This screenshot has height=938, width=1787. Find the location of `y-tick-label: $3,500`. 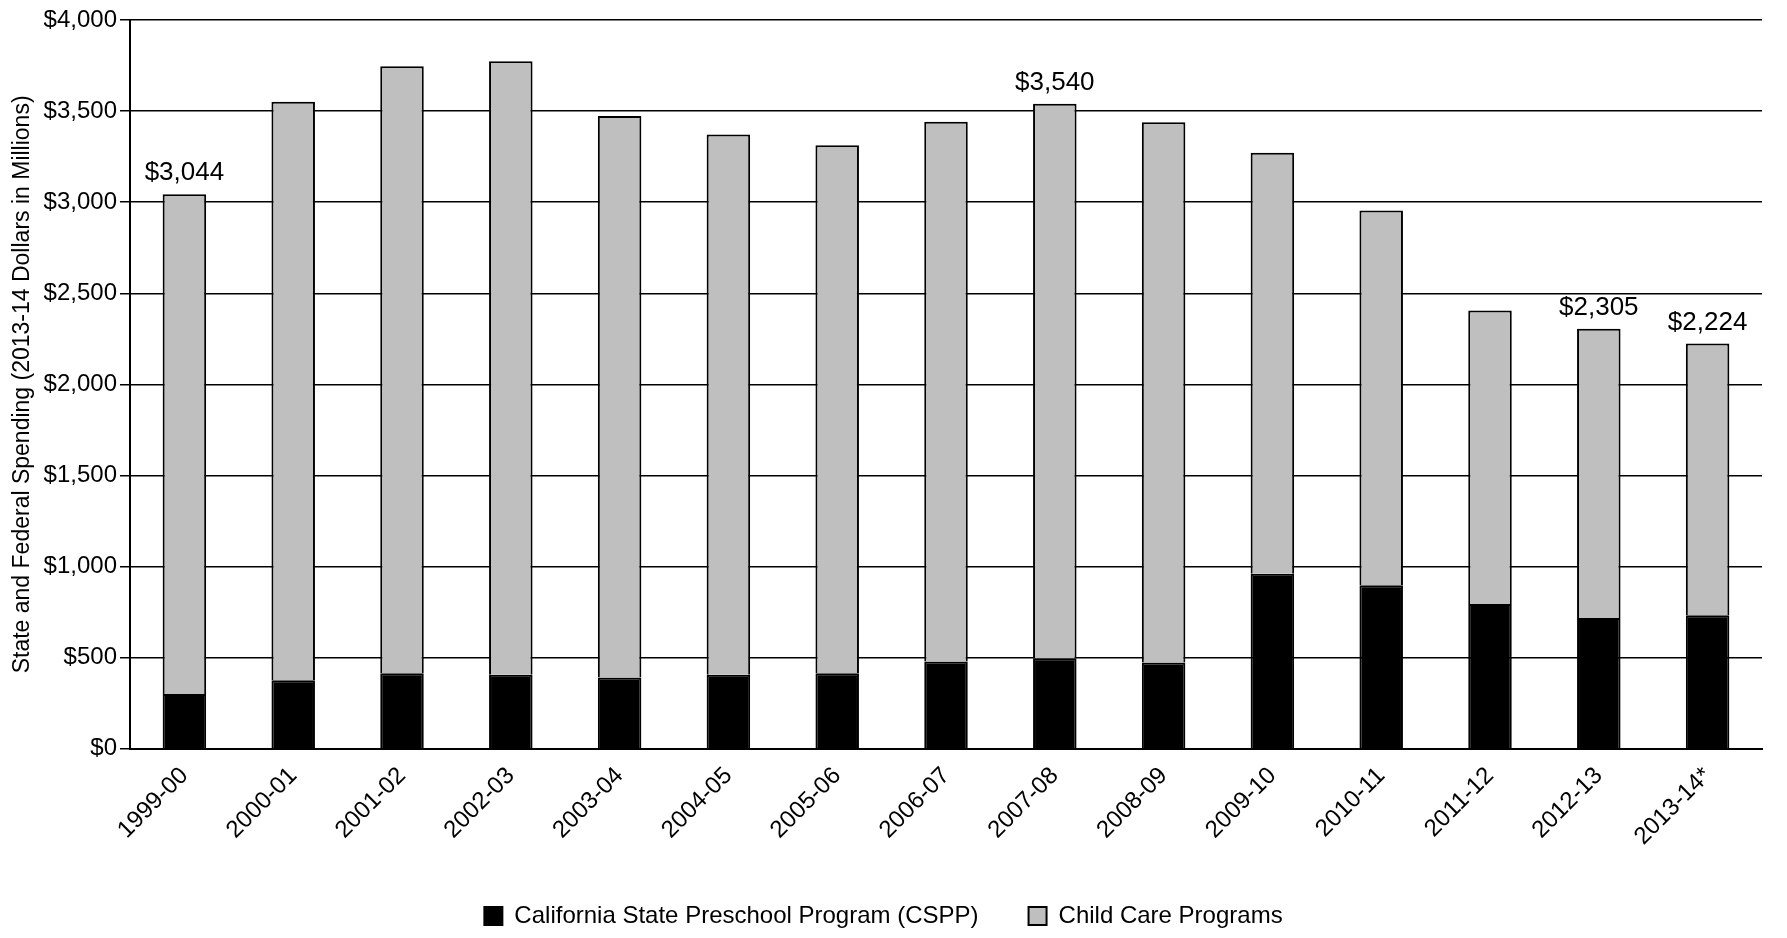

y-tick-label: $3,500 is located at coordinates (80, 109).